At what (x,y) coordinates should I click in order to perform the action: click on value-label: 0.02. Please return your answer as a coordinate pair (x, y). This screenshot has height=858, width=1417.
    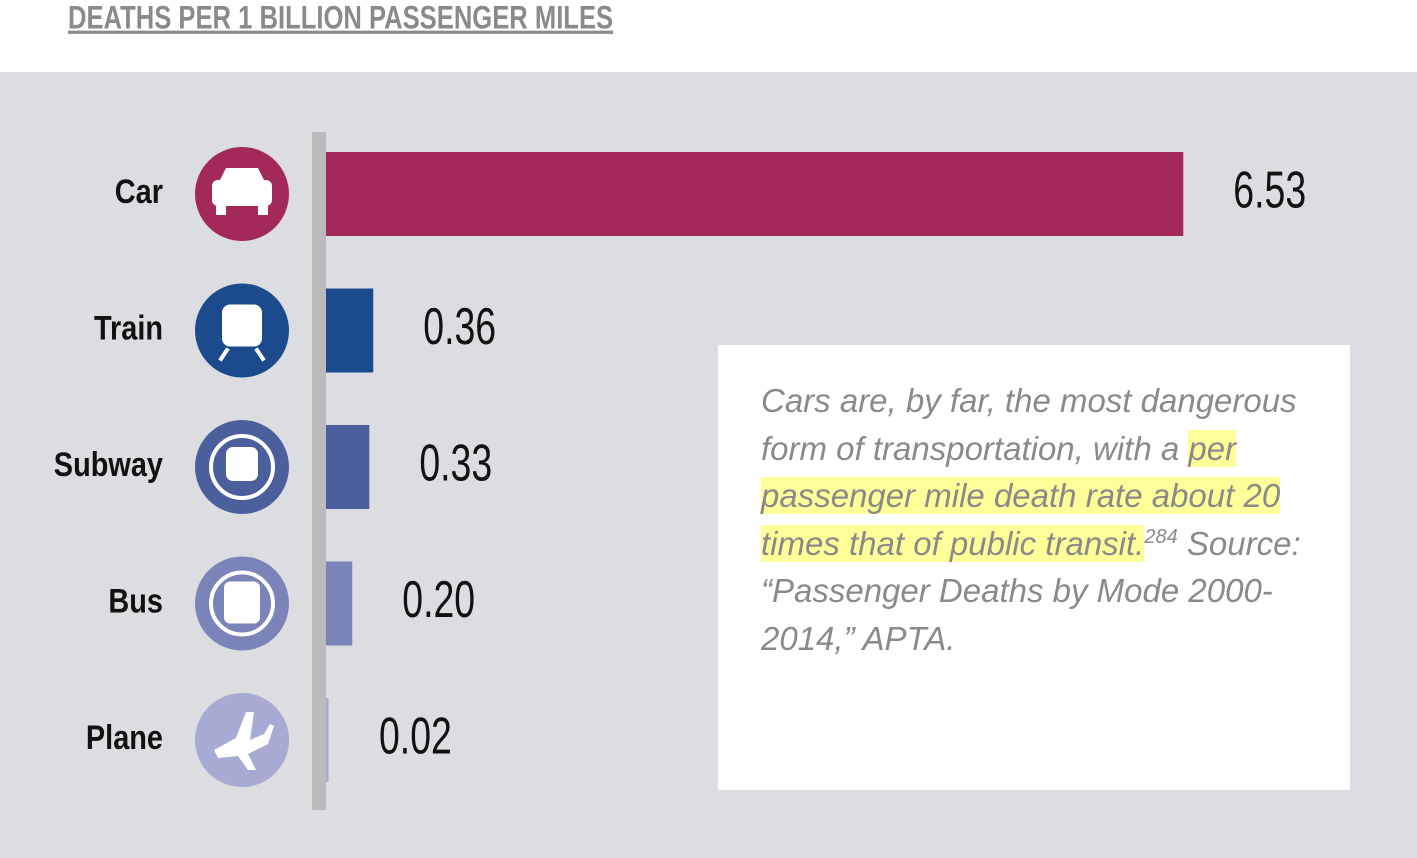
    Looking at the image, I should click on (415, 736).